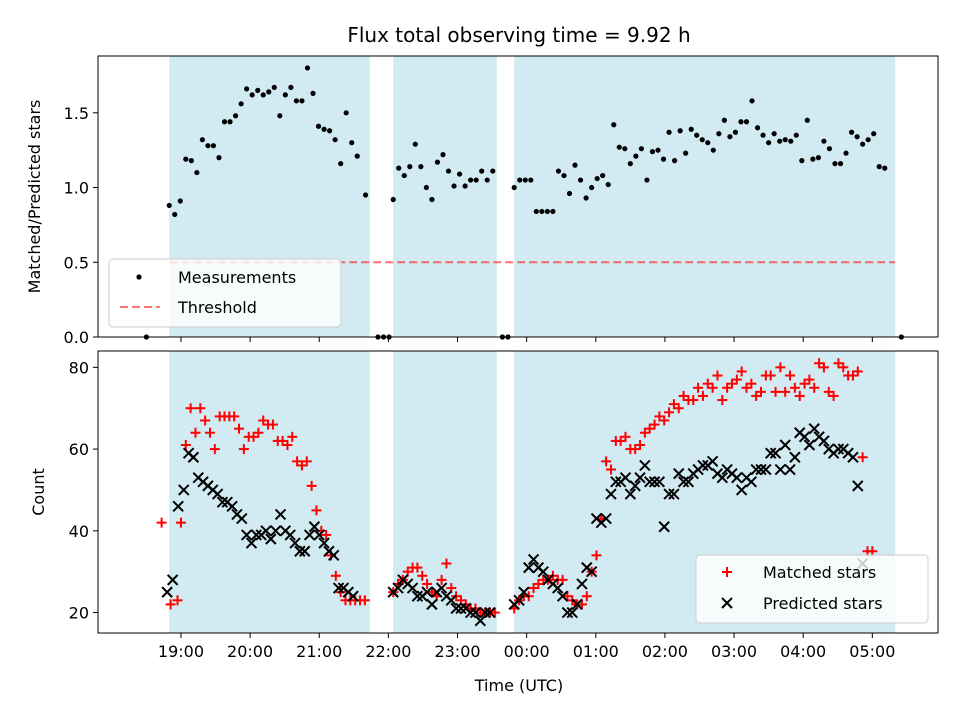 The width and height of the screenshot is (960, 720). Describe the element at coordinates (76, 337) in the screenshot. I see `y-tick-label: 0.0` at that location.